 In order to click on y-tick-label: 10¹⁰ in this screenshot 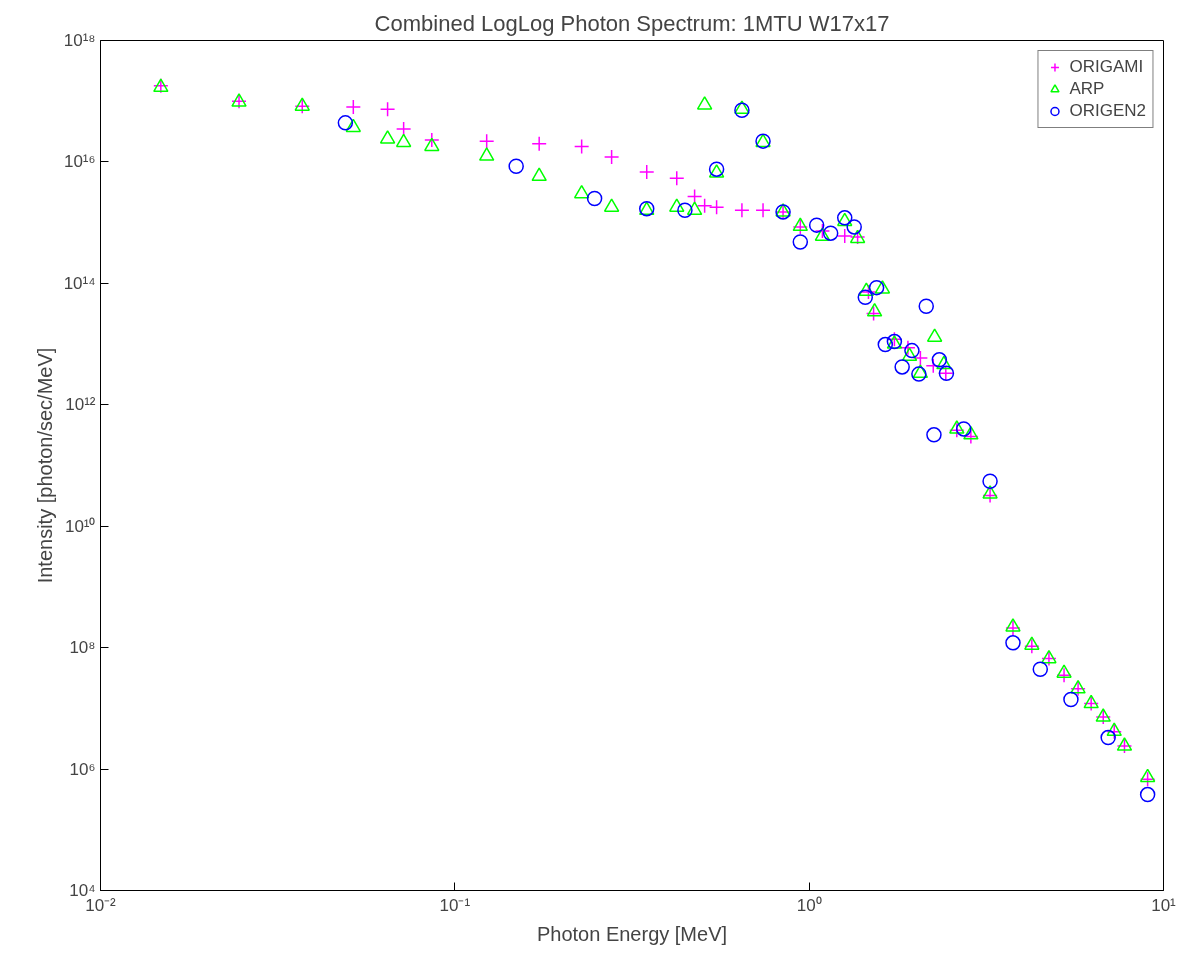, I will do `click(80, 526)`.